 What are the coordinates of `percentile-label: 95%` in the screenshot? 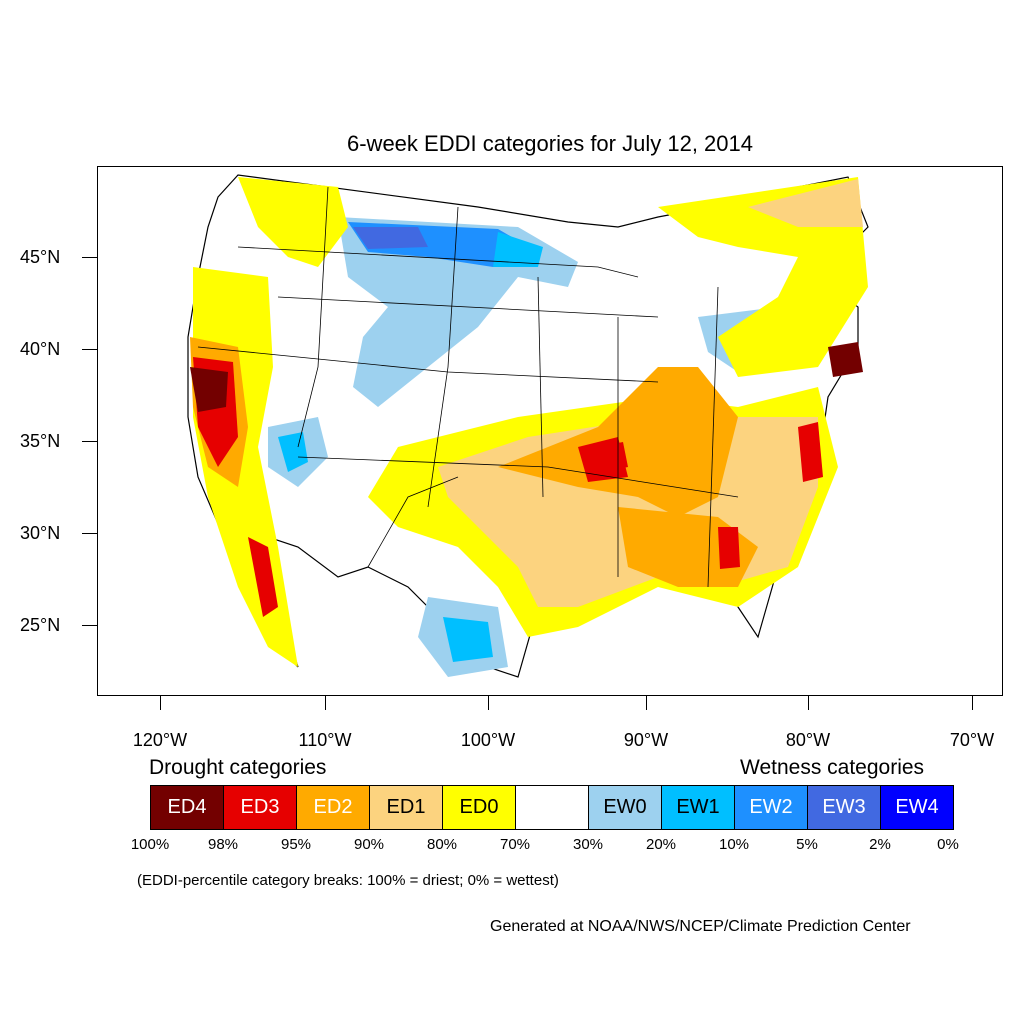 It's located at (296, 844).